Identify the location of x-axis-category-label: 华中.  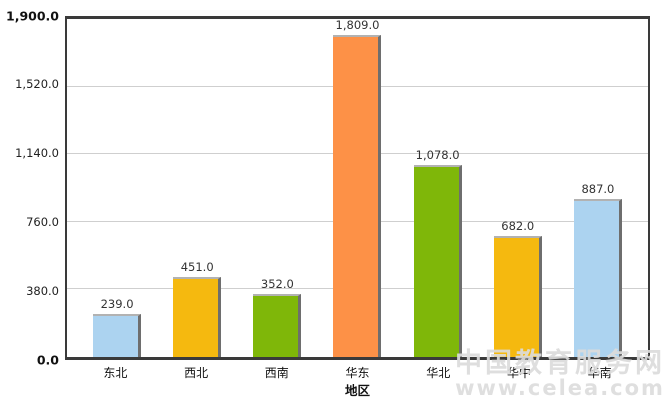
(518, 373).